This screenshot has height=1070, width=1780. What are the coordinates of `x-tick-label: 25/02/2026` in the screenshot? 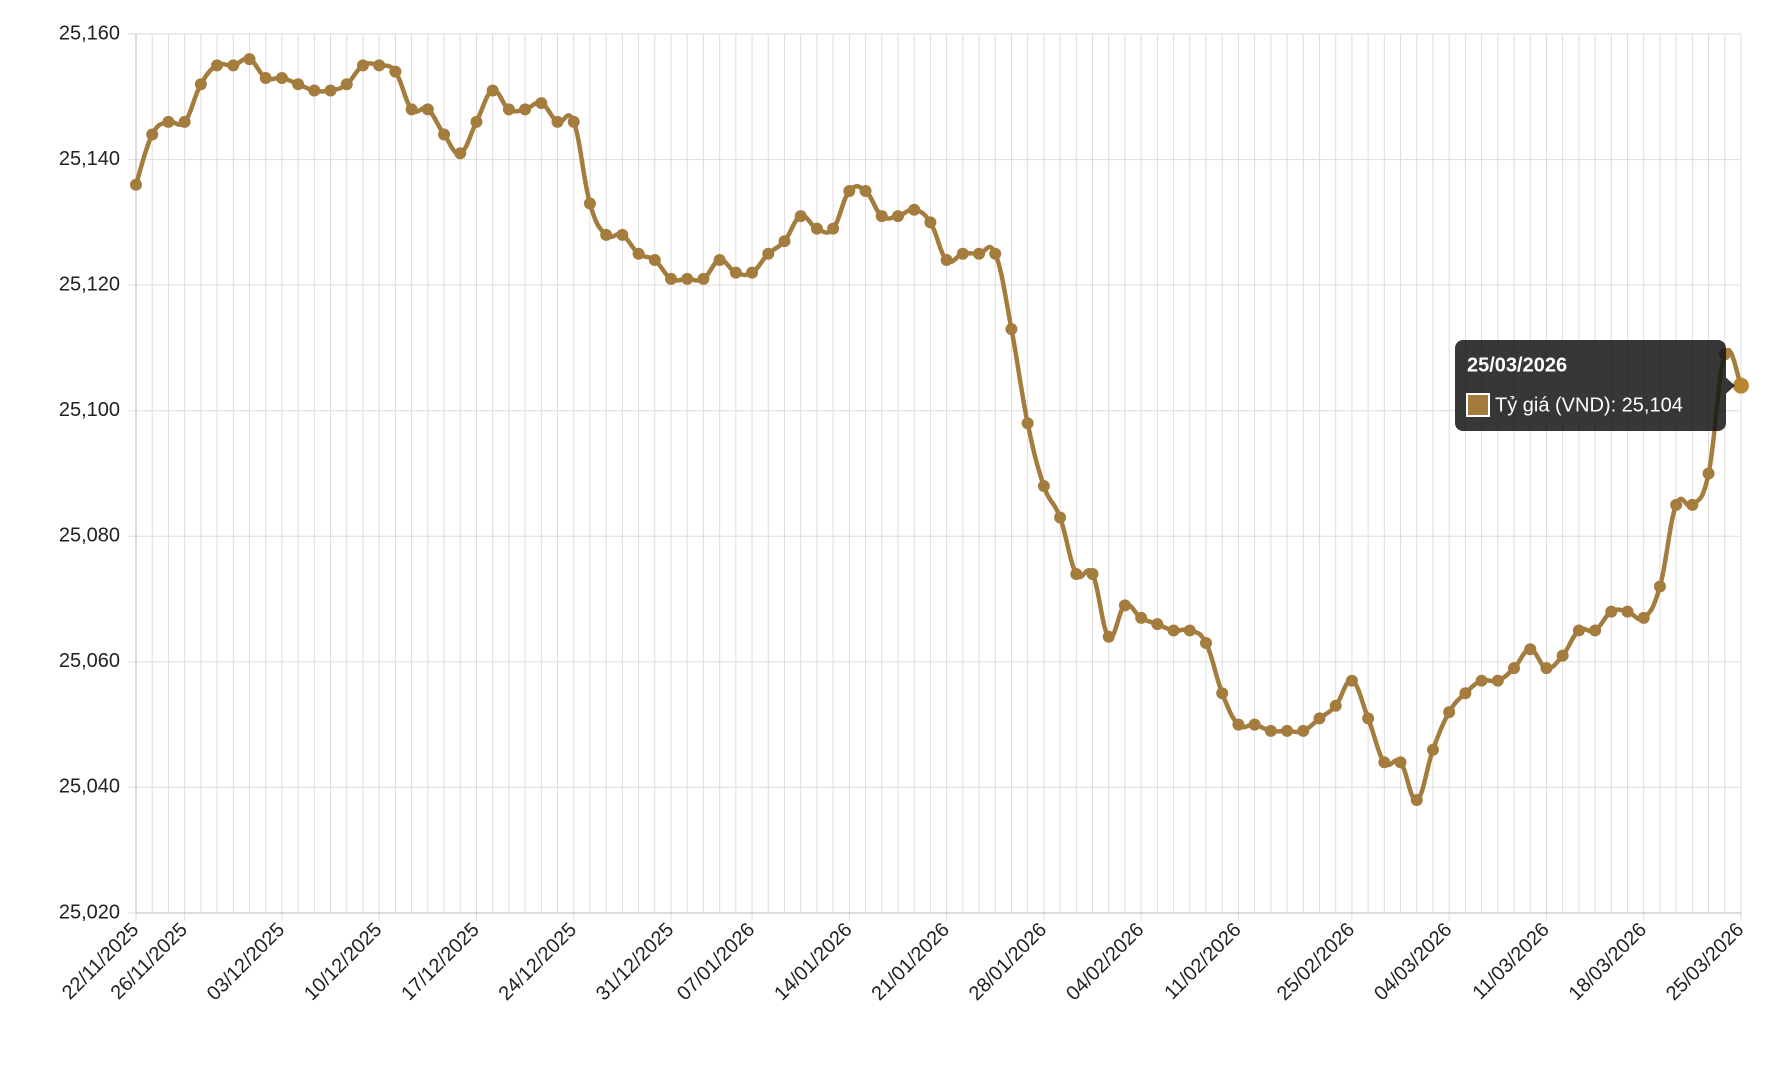 It's located at (1316, 962).